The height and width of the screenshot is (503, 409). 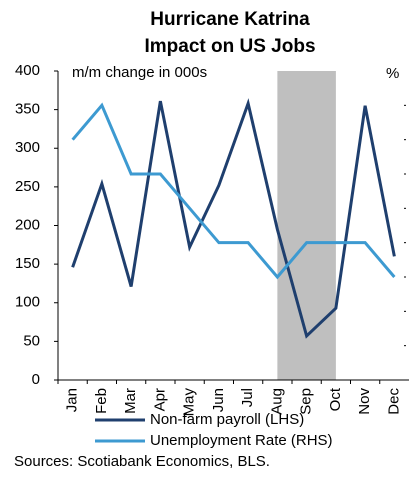 I want to click on y-tick-label: 100, so click(x=27, y=302).